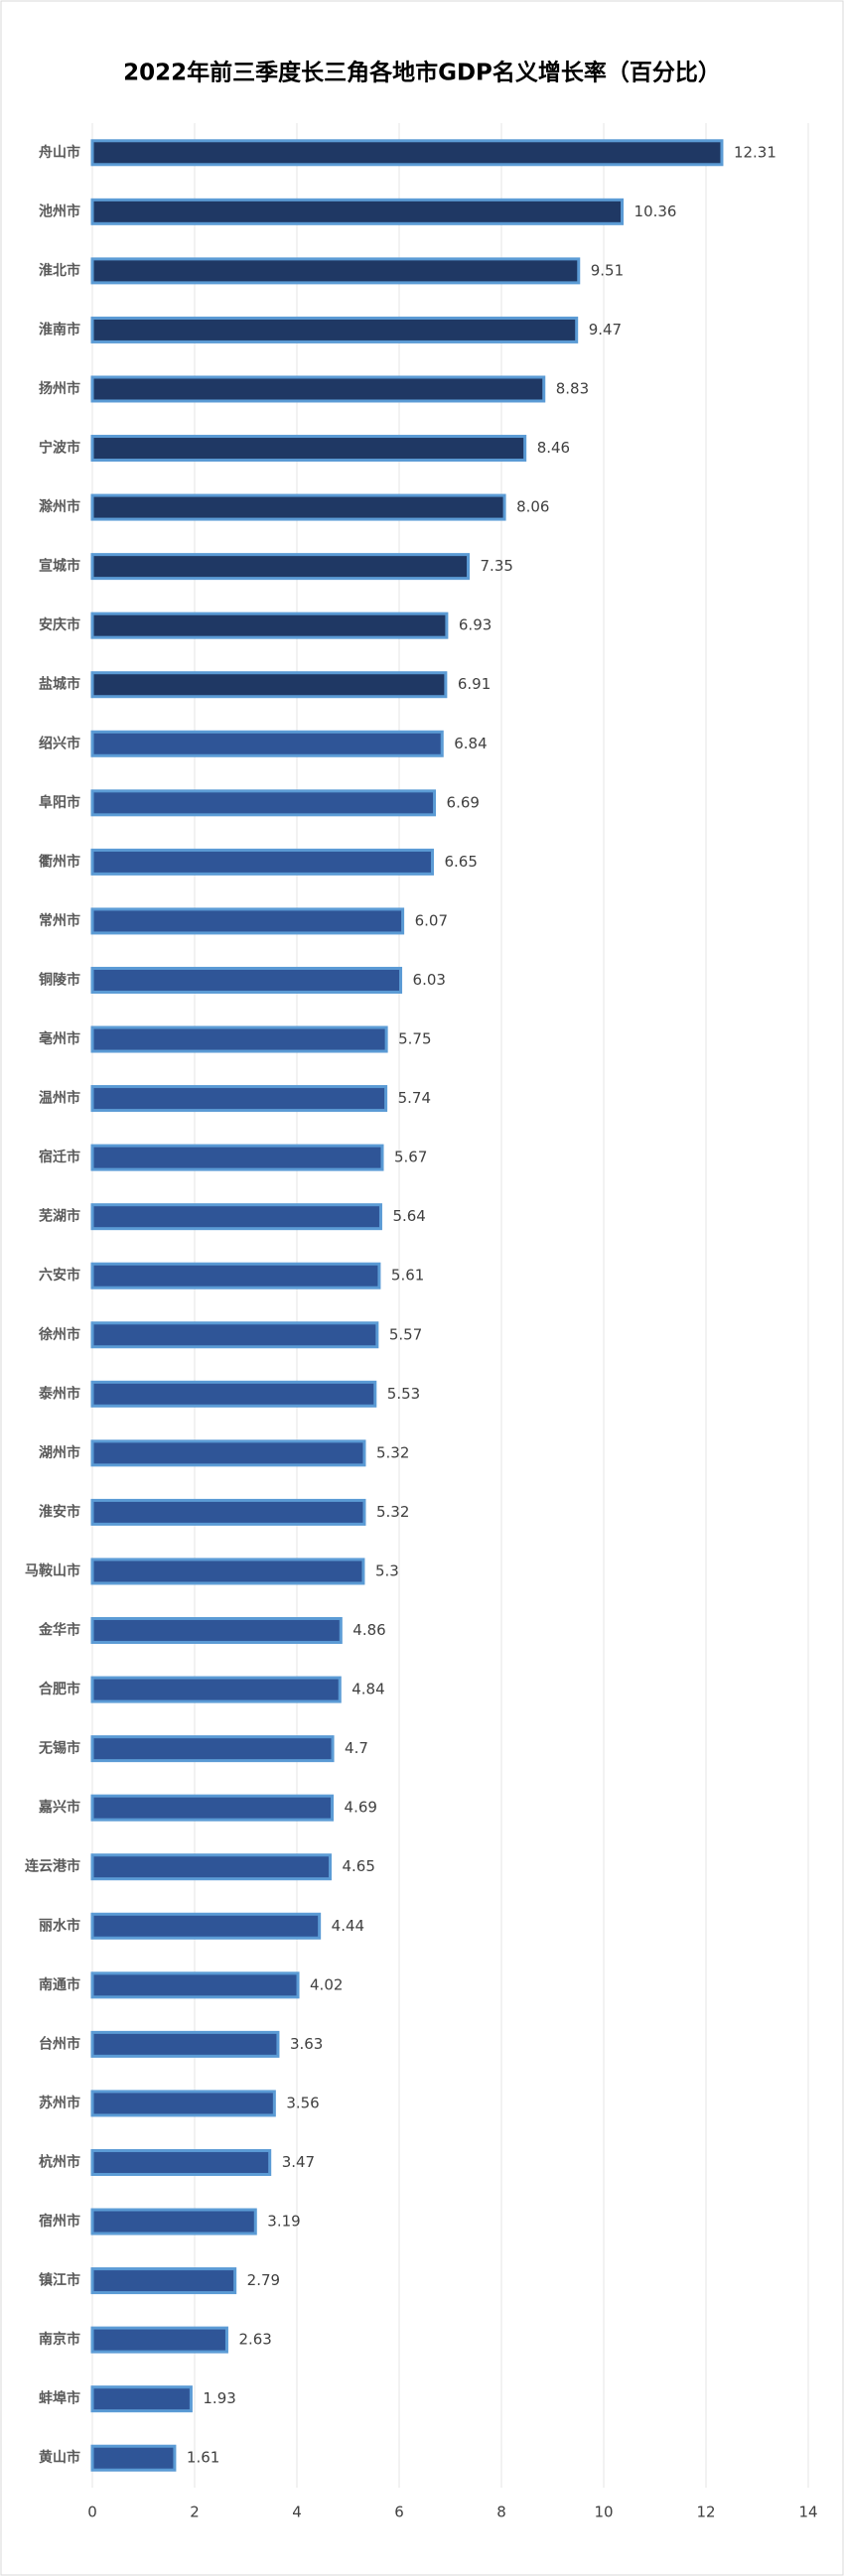 The image size is (844, 2576). What do you see at coordinates (59, 2280) in the screenshot?
I see `y-tick-label: 镇江市` at bounding box center [59, 2280].